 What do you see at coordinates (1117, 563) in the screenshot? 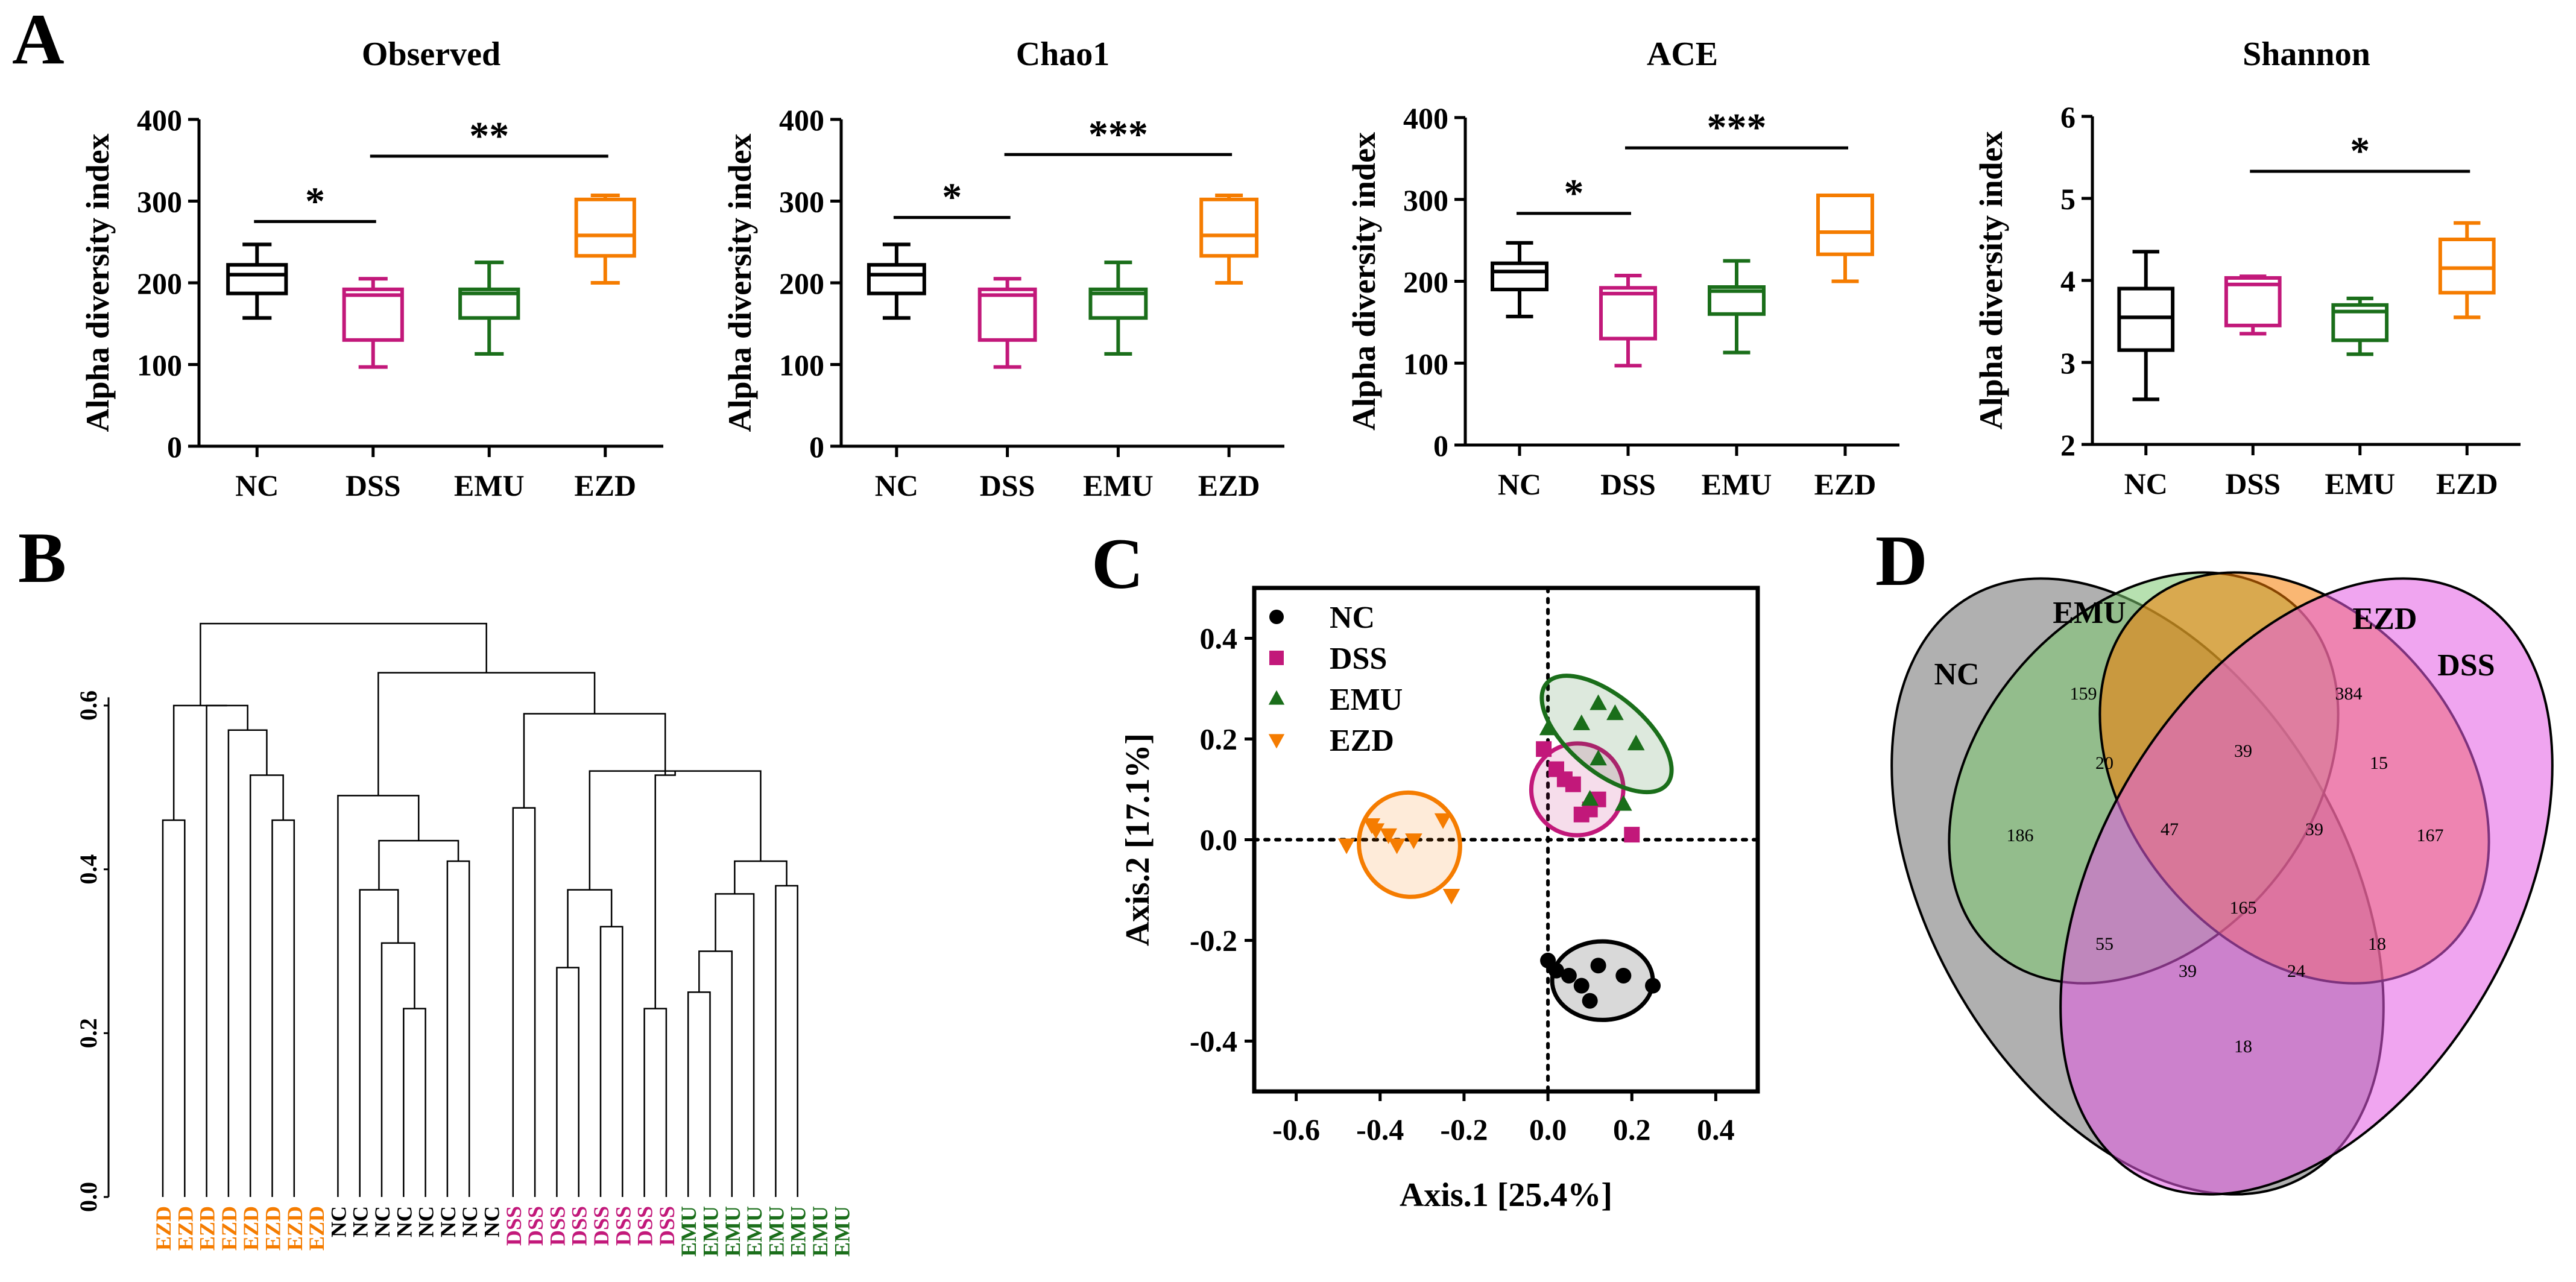
I see `panel-label-c: C` at bounding box center [1117, 563].